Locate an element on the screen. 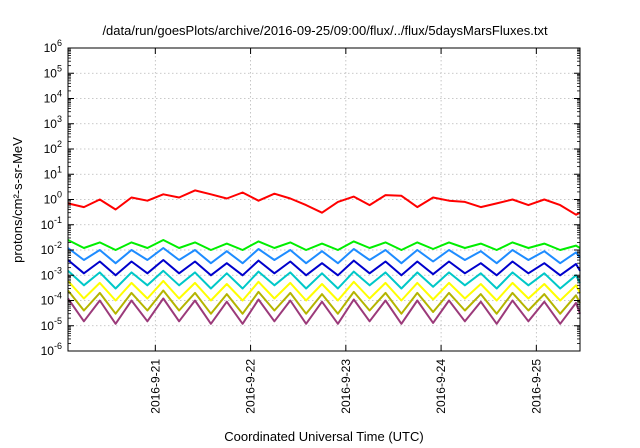  y-tick-exponent: 1 is located at coordinates (59, 169).